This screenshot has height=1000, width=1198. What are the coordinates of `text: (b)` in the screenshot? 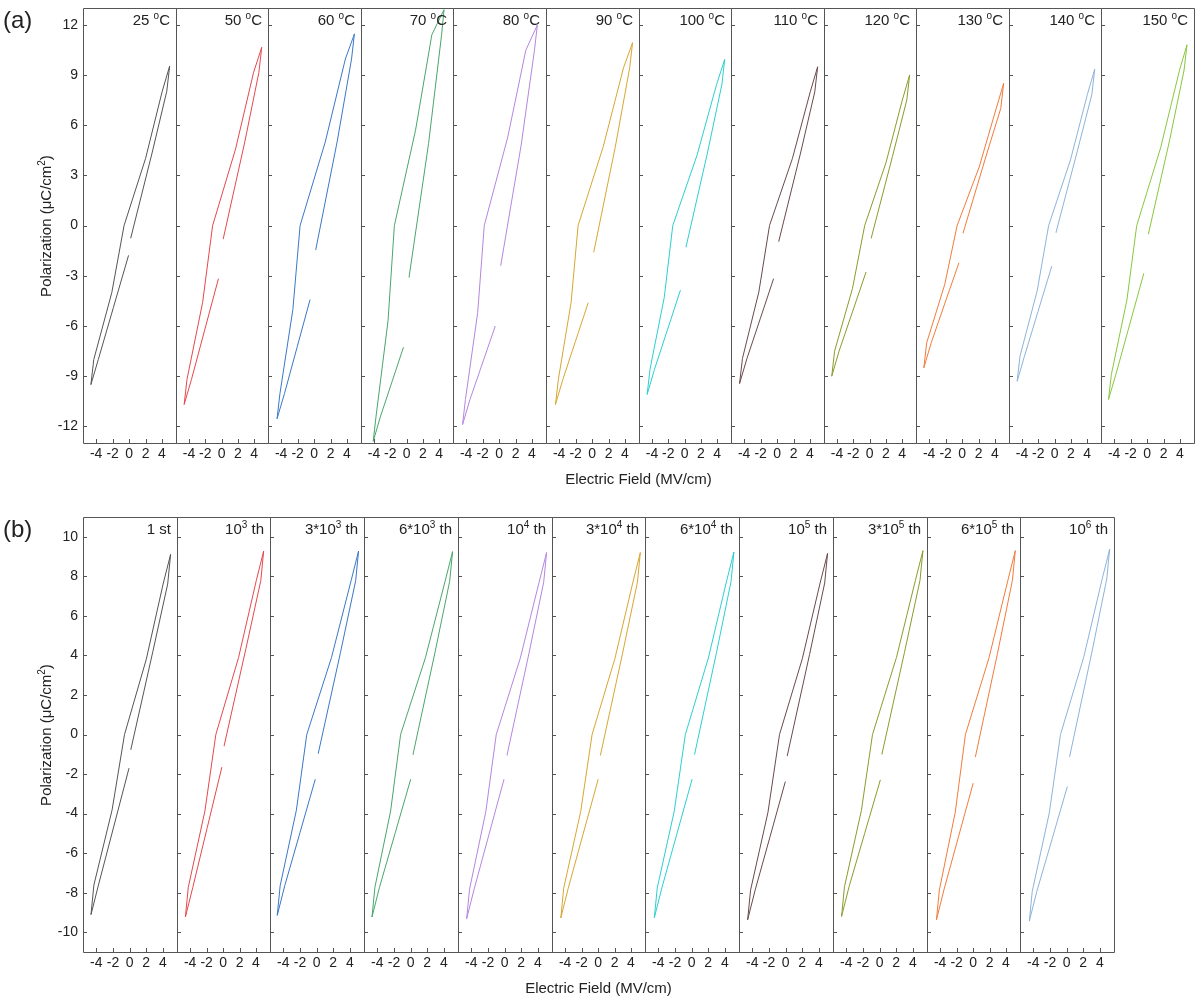 It's located at (18, 529).